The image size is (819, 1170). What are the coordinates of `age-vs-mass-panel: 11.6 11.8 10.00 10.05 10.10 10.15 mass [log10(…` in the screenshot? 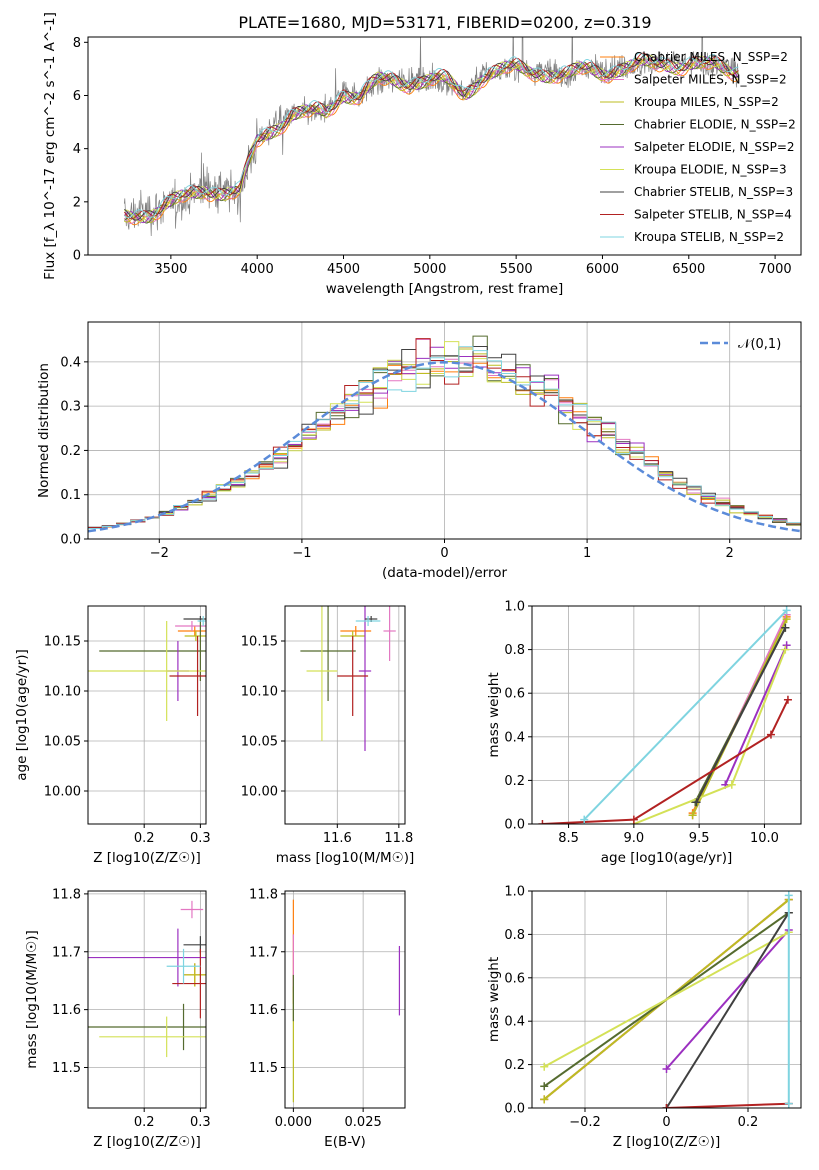 It's located at (327, 735).